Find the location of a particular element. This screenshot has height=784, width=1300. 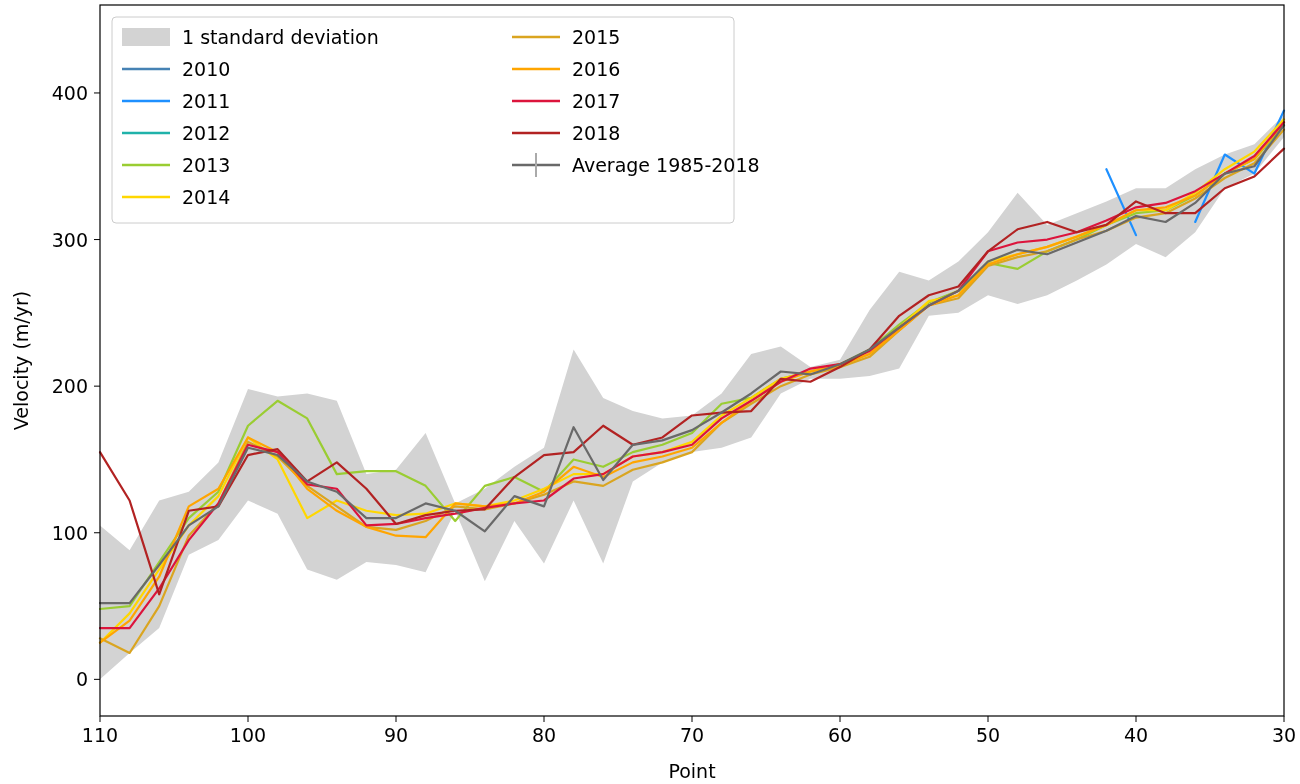

y-tick-label: 300 is located at coordinates (69, 239).